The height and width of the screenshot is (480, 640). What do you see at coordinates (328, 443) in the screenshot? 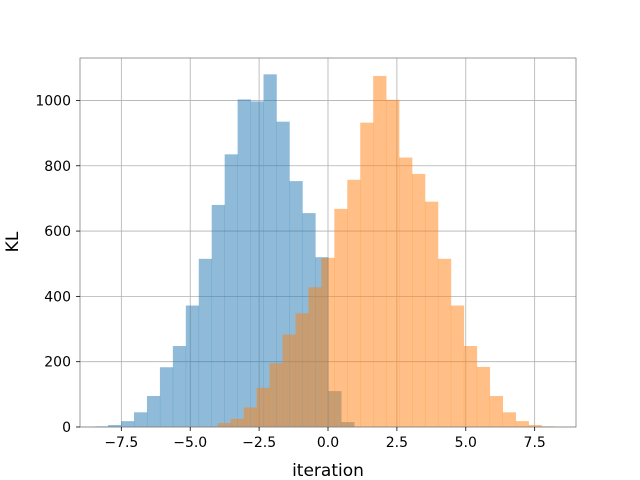
I see `x-tick-label: 0.0` at bounding box center [328, 443].